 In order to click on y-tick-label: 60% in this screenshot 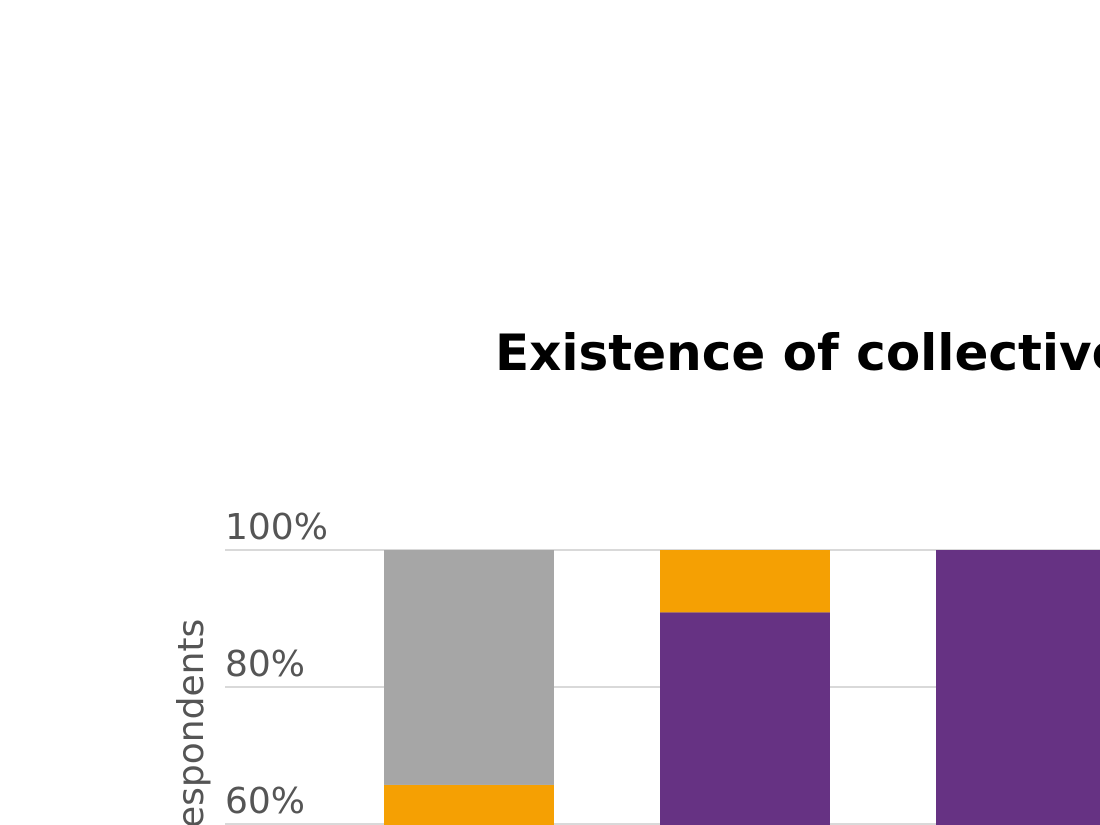, I will do `click(265, 801)`.